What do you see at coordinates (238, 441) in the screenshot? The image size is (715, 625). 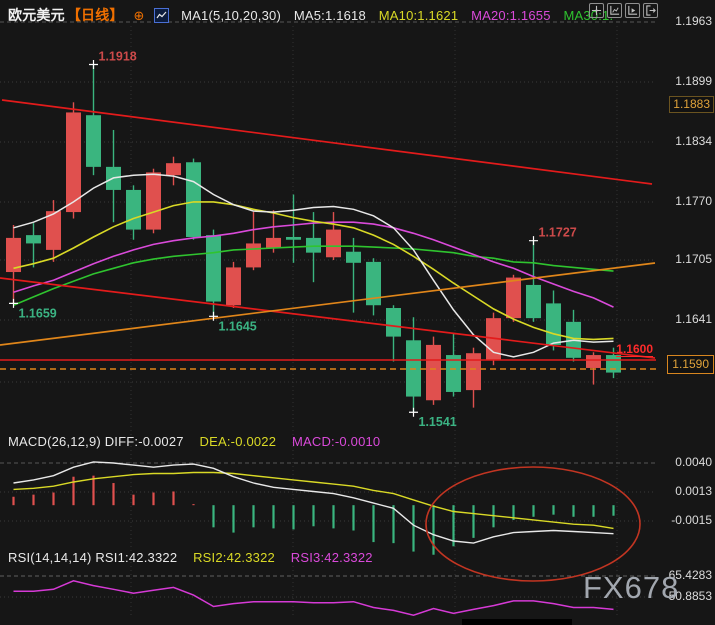 I see `macd-dea-value: DEA:-0.0022` at bounding box center [238, 441].